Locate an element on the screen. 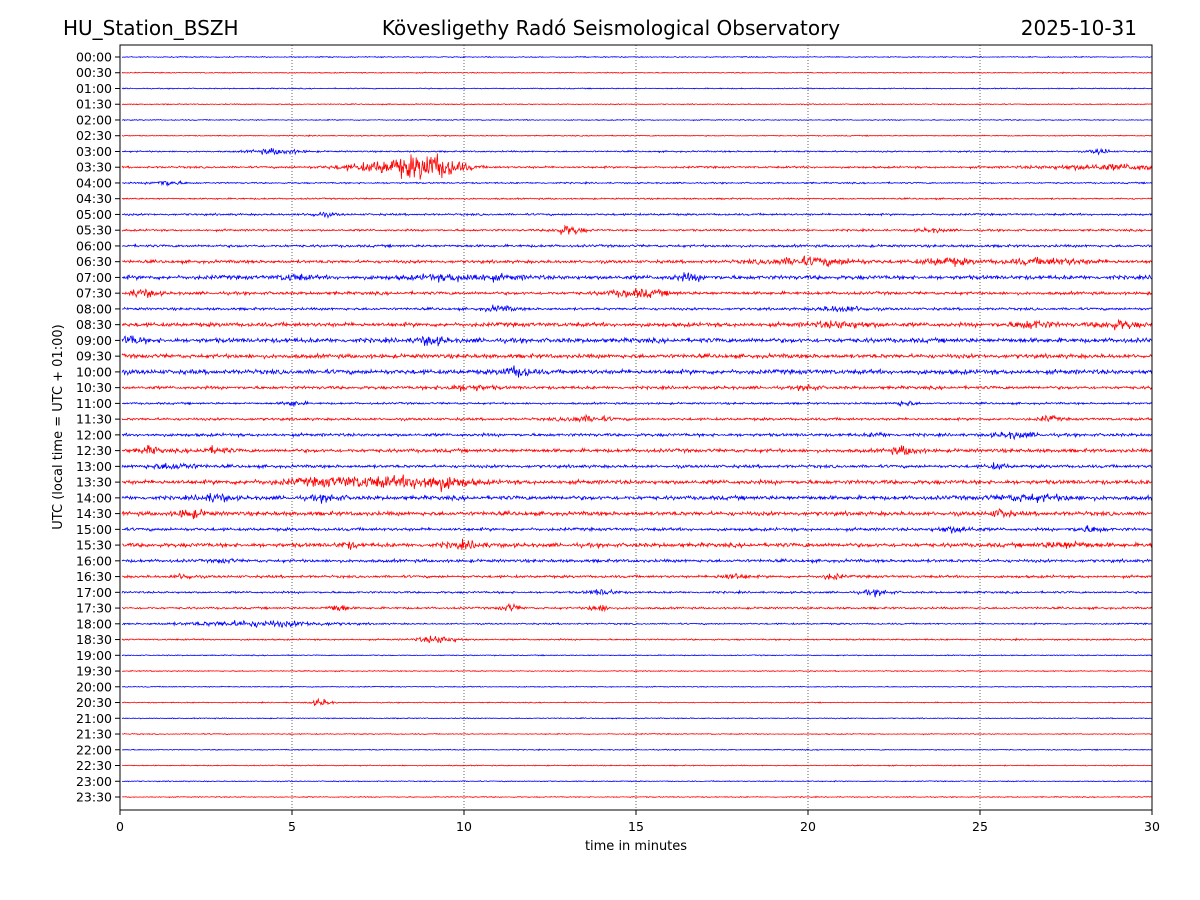  y-tick-label: 14:30 is located at coordinates (94, 513).